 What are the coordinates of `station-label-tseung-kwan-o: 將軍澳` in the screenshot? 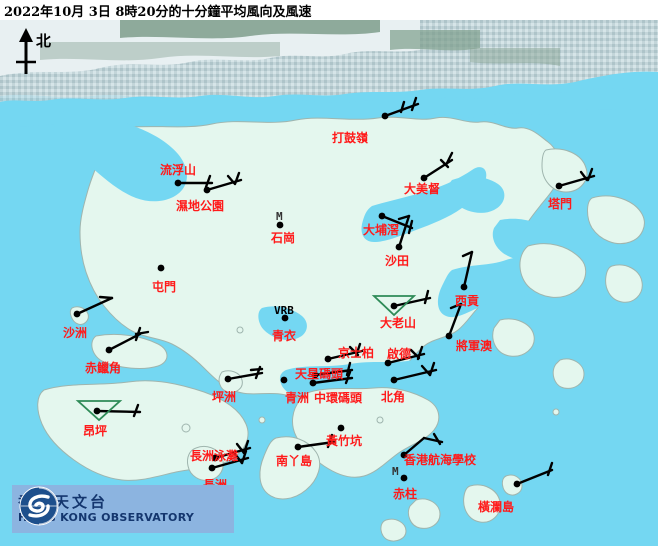 It's located at (474, 346).